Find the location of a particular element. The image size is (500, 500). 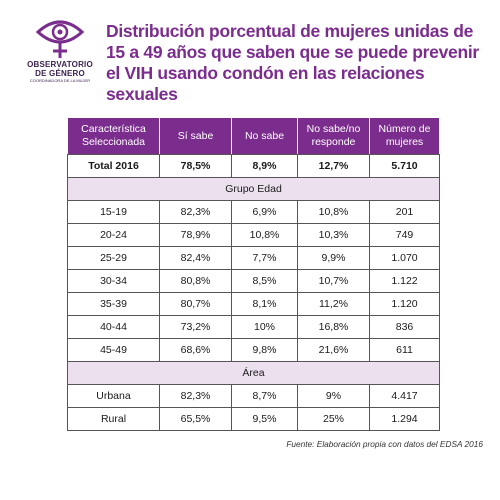

table-cell: 8,7% is located at coordinates (264, 396).